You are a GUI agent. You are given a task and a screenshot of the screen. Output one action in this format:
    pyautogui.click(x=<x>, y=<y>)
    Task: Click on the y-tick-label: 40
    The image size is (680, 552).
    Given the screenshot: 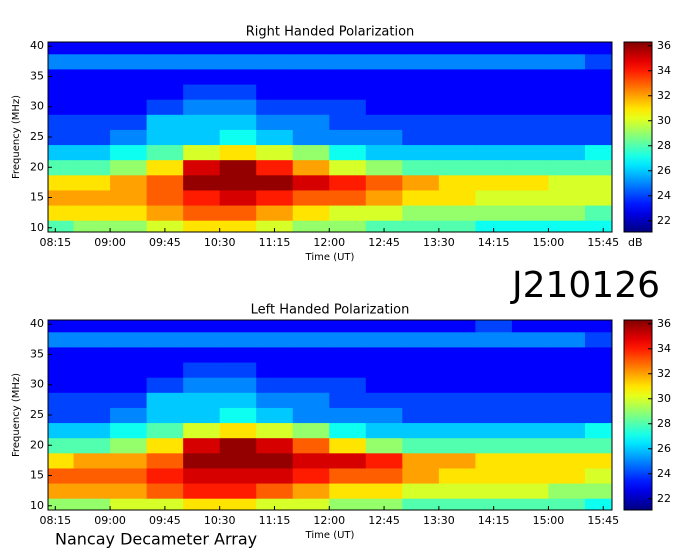 What is the action you would take?
    pyautogui.click(x=37, y=45)
    